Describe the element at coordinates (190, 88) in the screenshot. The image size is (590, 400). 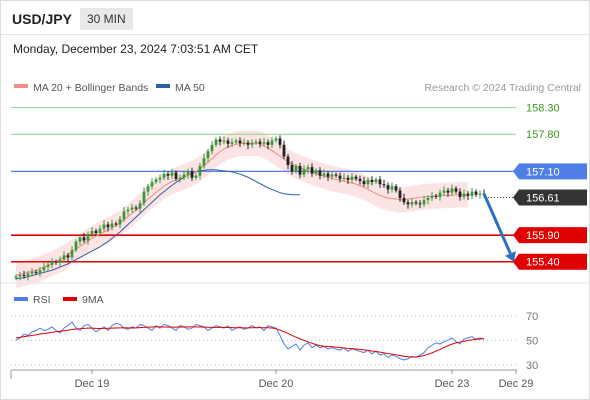
I see `legend-label-ma50: MA 50` at that location.